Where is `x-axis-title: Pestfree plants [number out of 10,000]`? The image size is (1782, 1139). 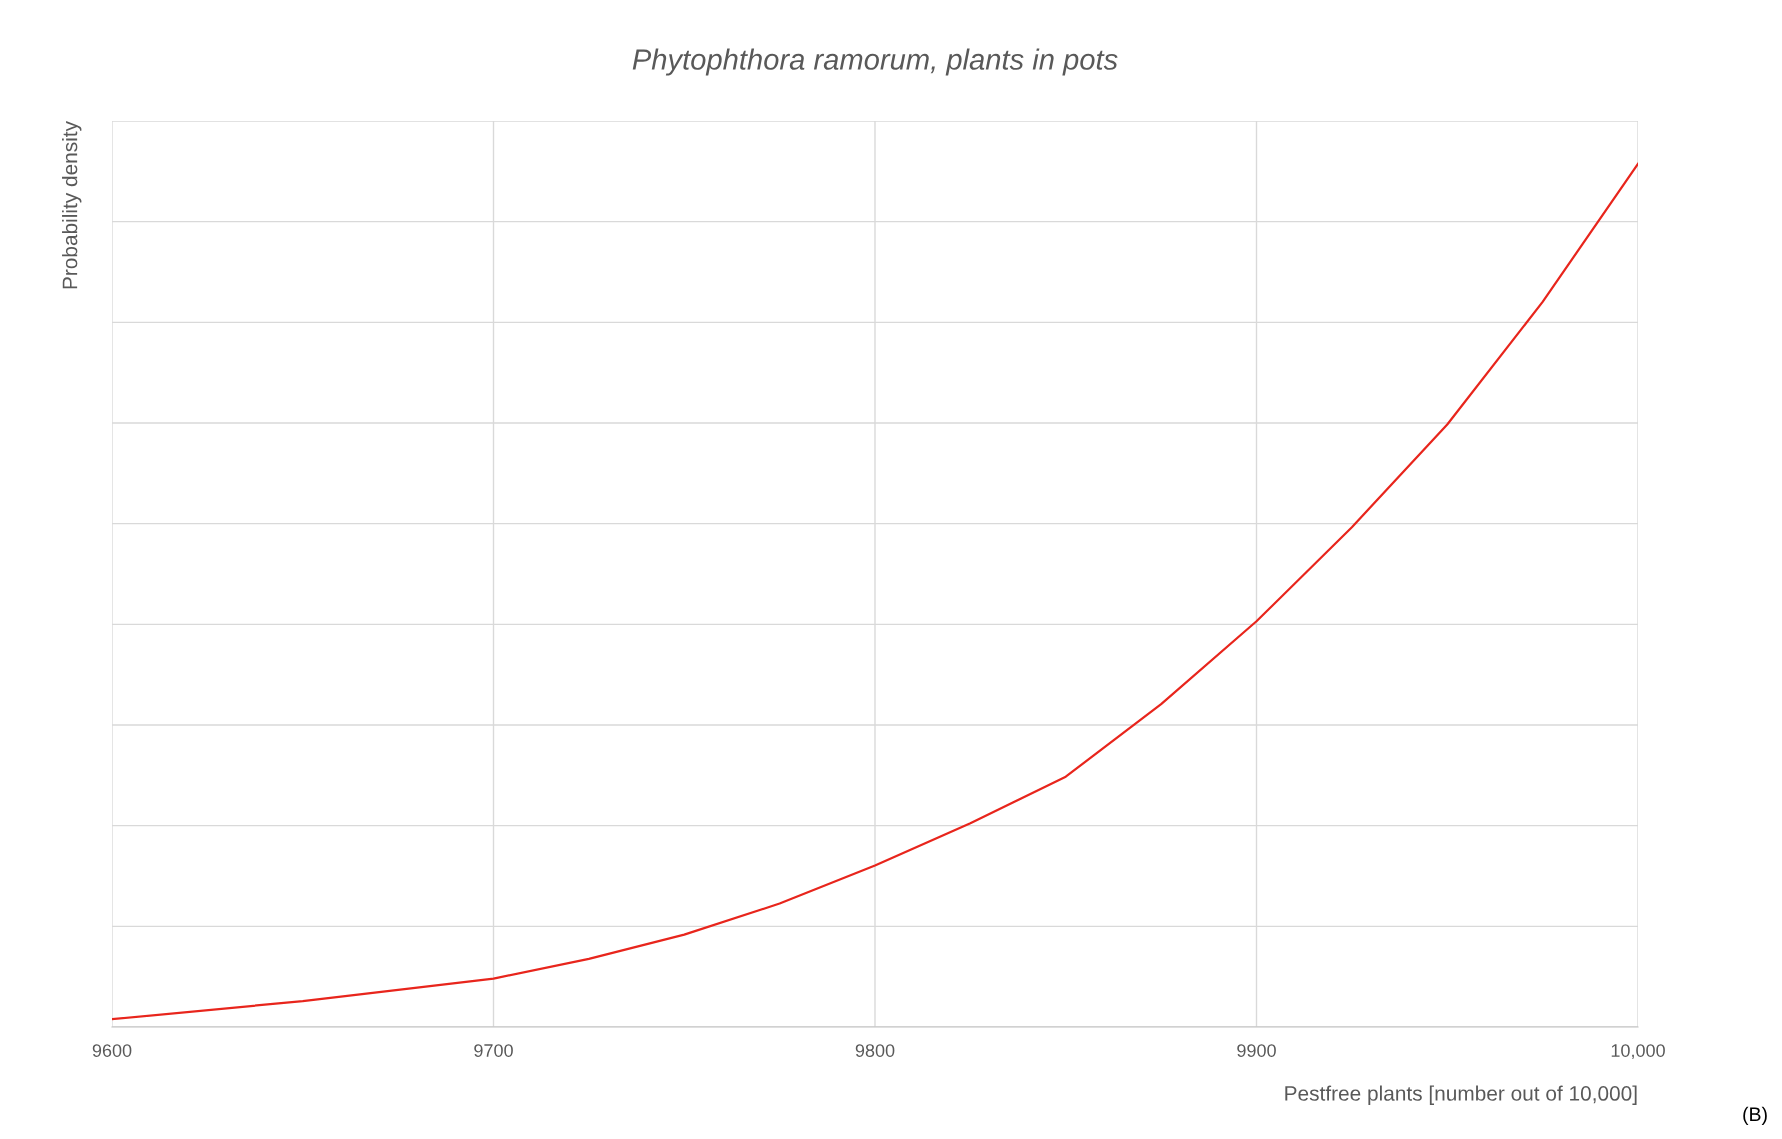
x-axis-title: Pestfree plants [number out of 10,000] is located at coordinates (1461, 1095).